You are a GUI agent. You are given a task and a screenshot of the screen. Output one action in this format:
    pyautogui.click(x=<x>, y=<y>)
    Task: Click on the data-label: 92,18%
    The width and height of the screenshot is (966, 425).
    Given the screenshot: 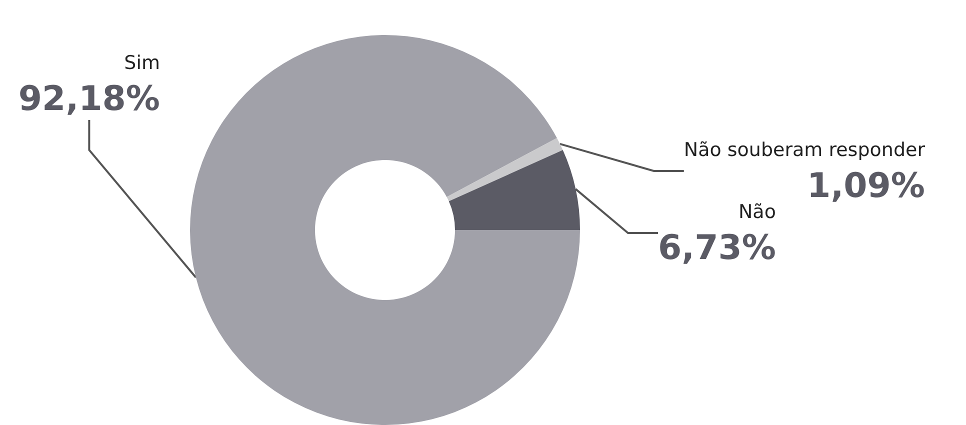 What is the action you would take?
    pyautogui.click(x=89, y=99)
    